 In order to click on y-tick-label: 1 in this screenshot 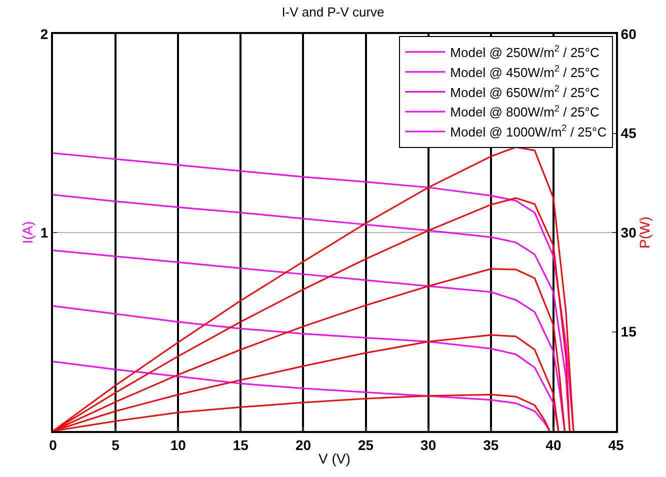, I will do `click(44, 232)`.